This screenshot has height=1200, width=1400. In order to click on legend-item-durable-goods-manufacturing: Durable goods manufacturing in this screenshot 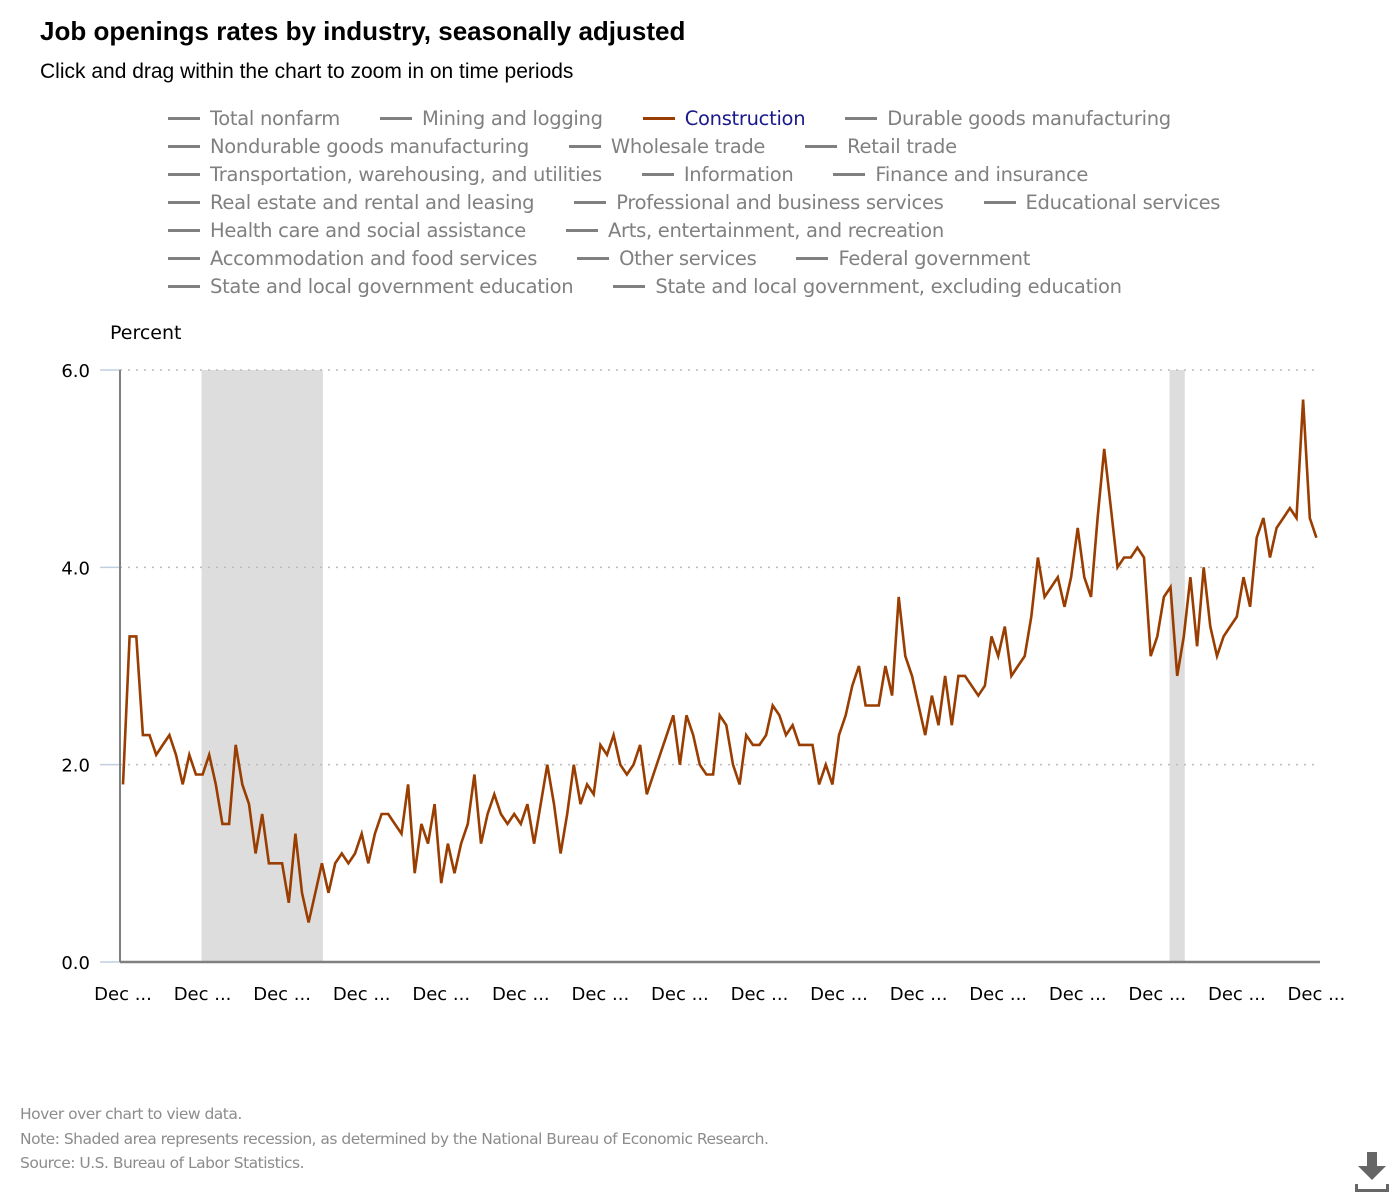, I will do `click(1008, 118)`.